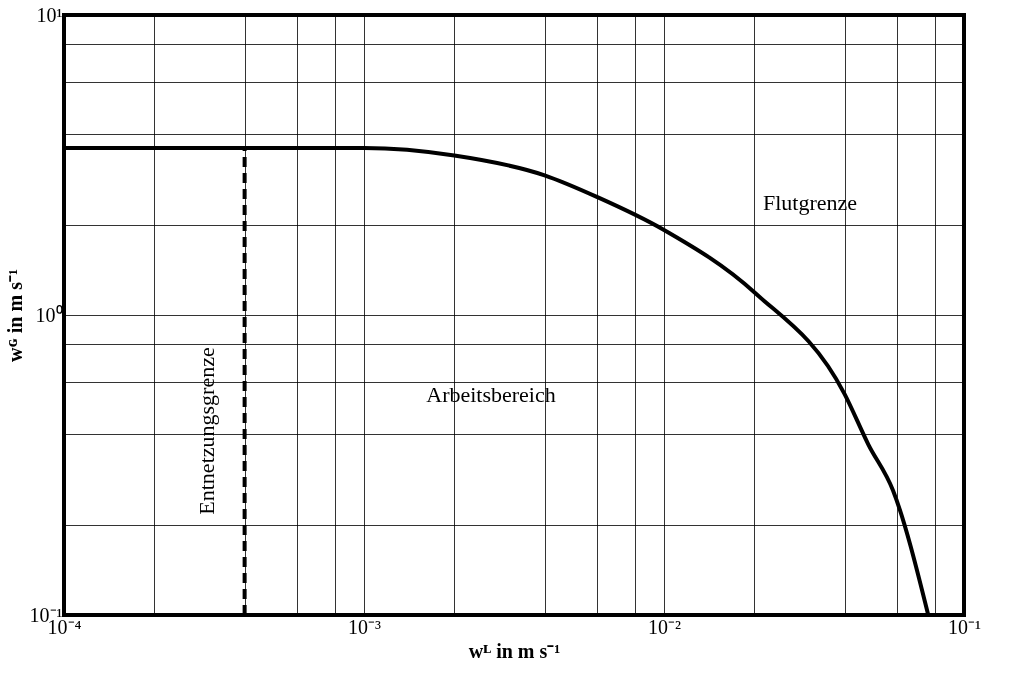 The image size is (1030, 690). I want to click on y-axis-title: wᴳ in m s⁻¹, so click(14, 315).